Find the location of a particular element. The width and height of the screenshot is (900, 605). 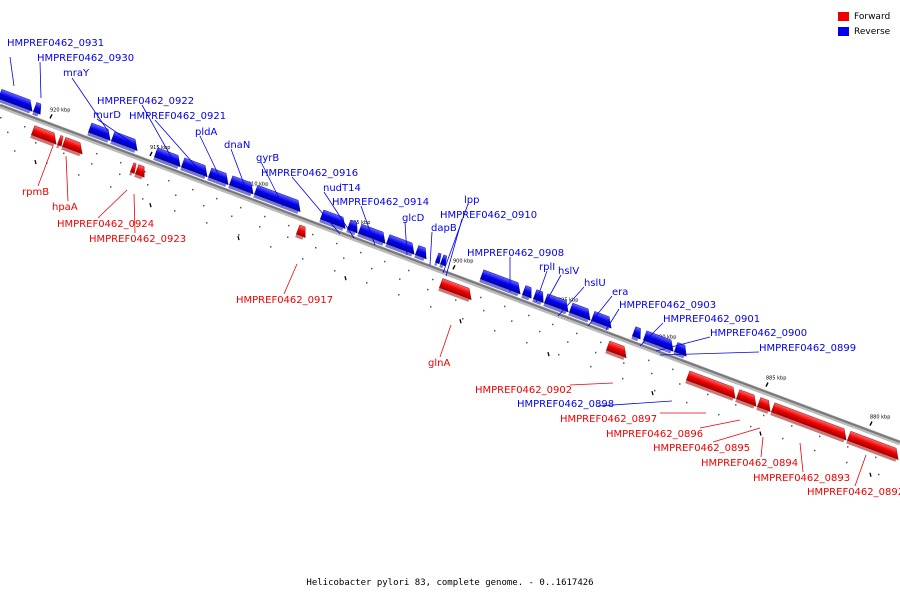

gene-label-reverse: HMPREF0462_0931 is located at coordinates (55, 43).